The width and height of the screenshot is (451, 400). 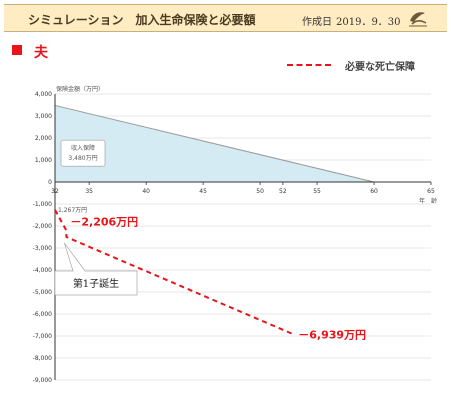 I want to click on legend-dashed-line, so click(x=309, y=65).